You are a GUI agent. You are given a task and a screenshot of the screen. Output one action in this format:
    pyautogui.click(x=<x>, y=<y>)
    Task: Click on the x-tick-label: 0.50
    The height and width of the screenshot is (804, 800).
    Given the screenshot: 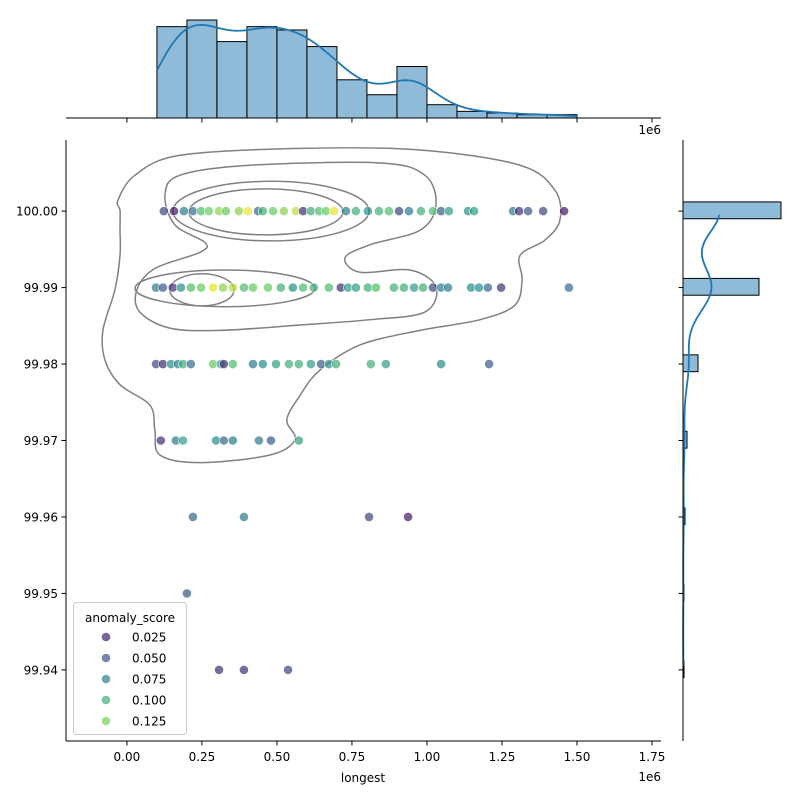 What is the action you would take?
    pyautogui.click(x=277, y=757)
    